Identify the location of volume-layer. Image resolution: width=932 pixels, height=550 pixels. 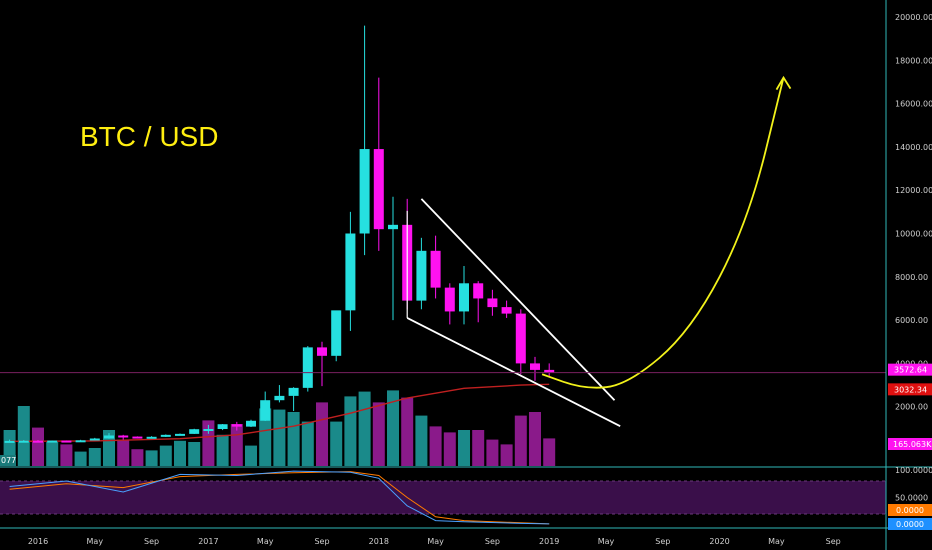
(279, 428).